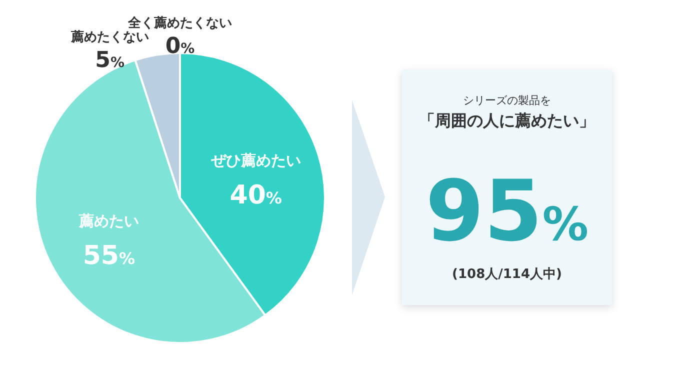 This screenshot has width=680, height=377. Describe the element at coordinates (109, 256) in the screenshot. I see `data-label: 55%` at that location.